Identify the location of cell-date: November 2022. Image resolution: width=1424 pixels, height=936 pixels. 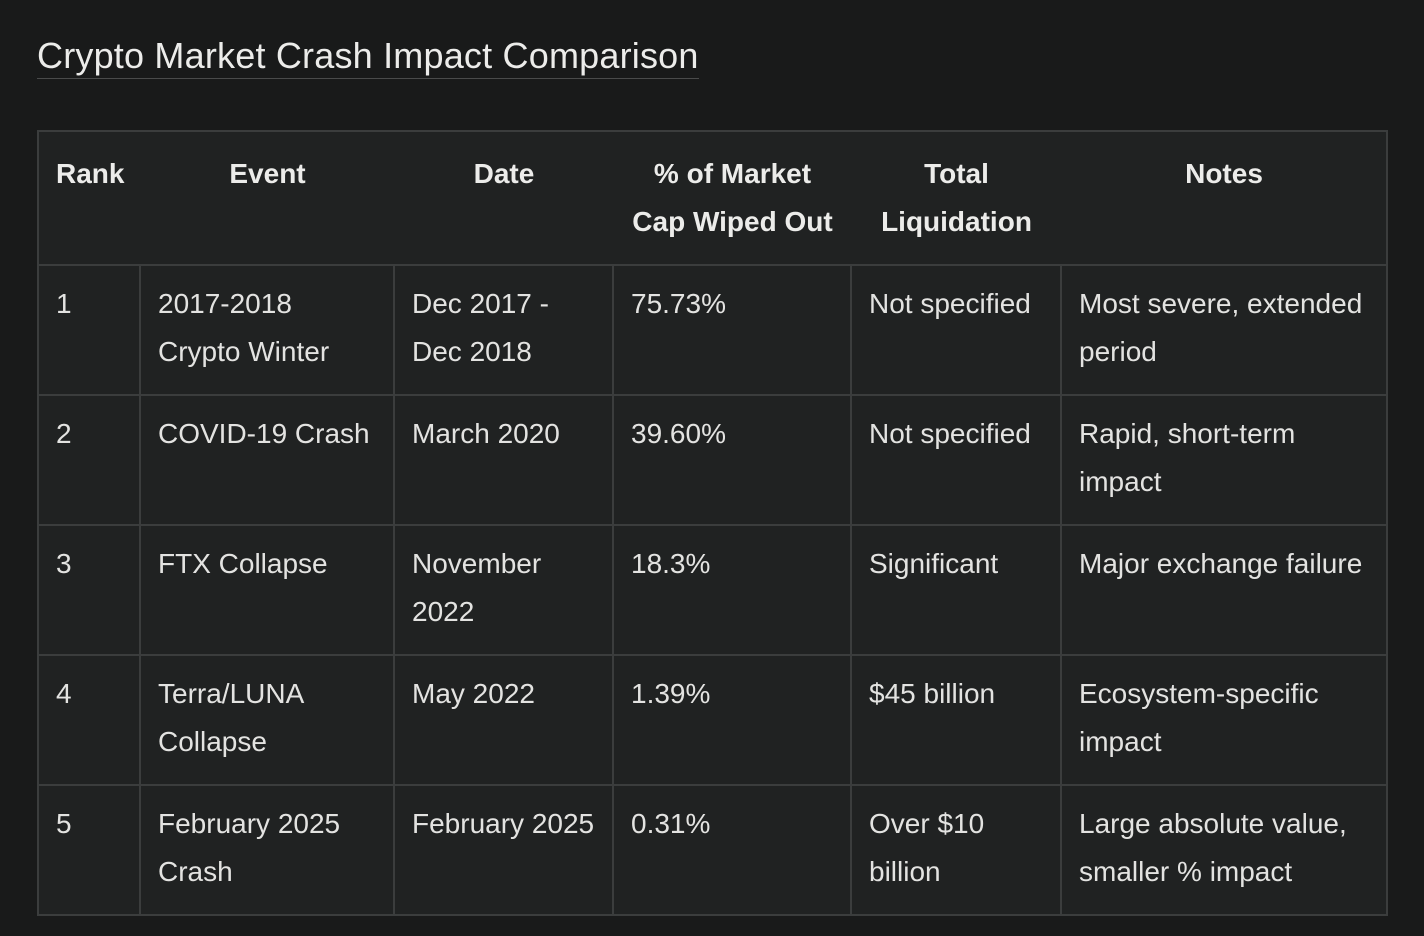
(503, 590).